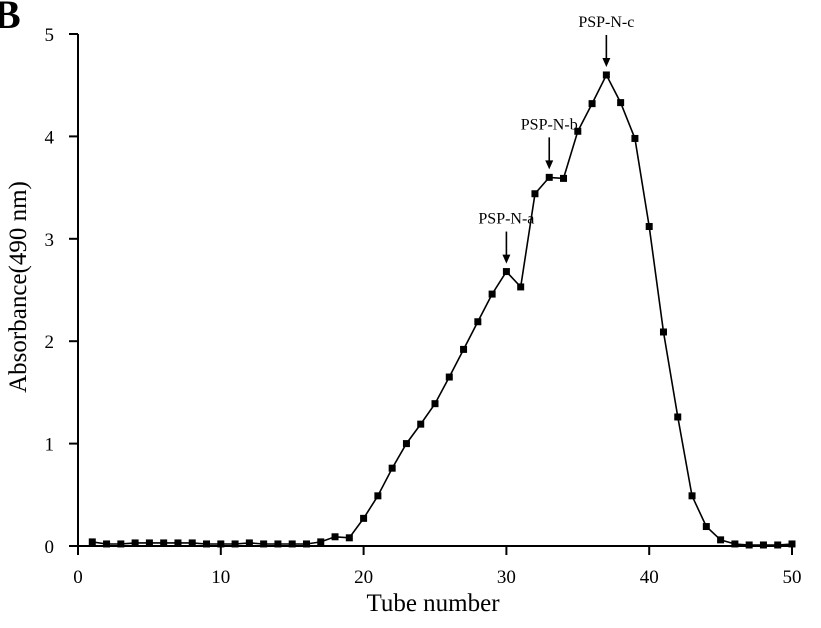 This screenshot has height=628, width=821. What do you see at coordinates (50, 445) in the screenshot?
I see `y-tick-label: 1` at bounding box center [50, 445].